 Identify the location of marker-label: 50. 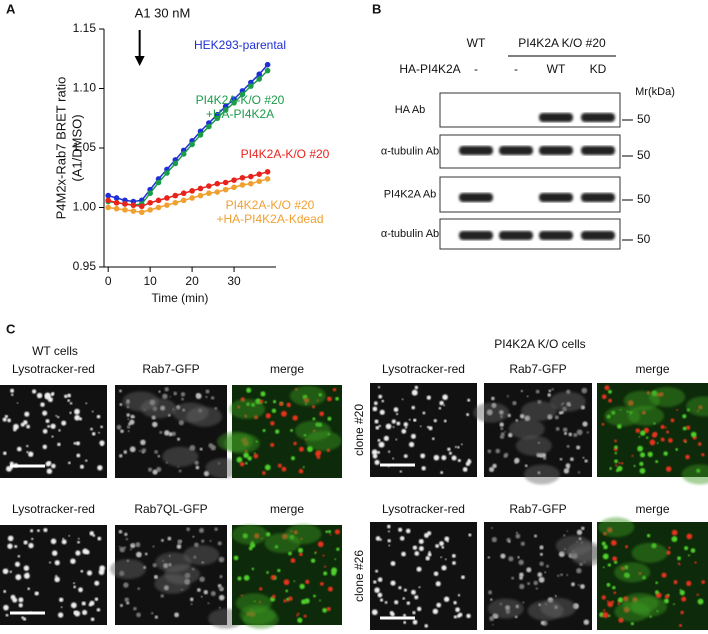
(644, 119).